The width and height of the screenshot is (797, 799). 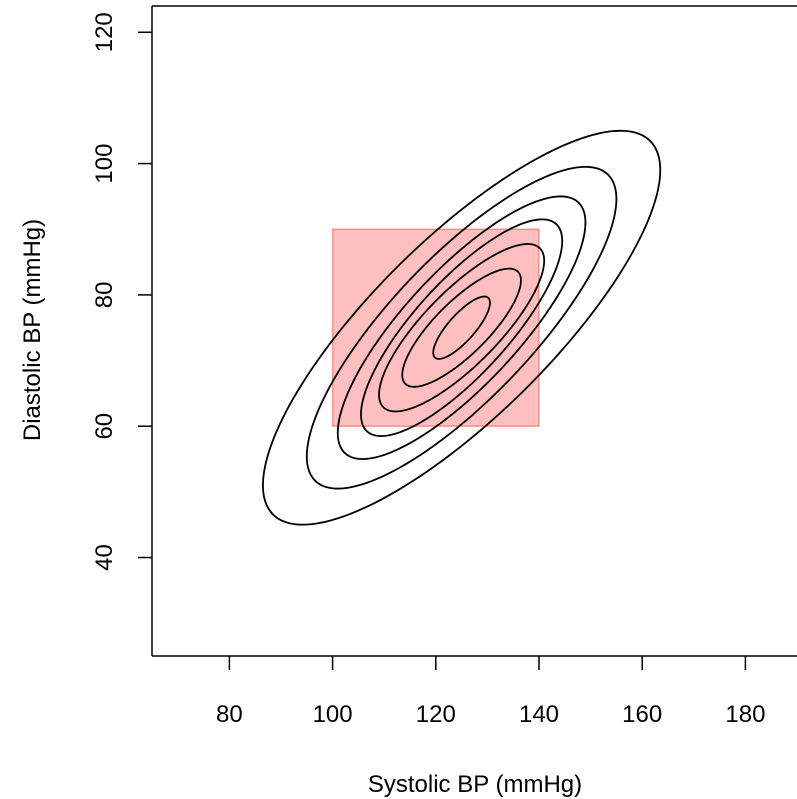 What do you see at coordinates (32, 330) in the screenshot?
I see `y-axis-title: Diastolic BP (mmHg)` at bounding box center [32, 330].